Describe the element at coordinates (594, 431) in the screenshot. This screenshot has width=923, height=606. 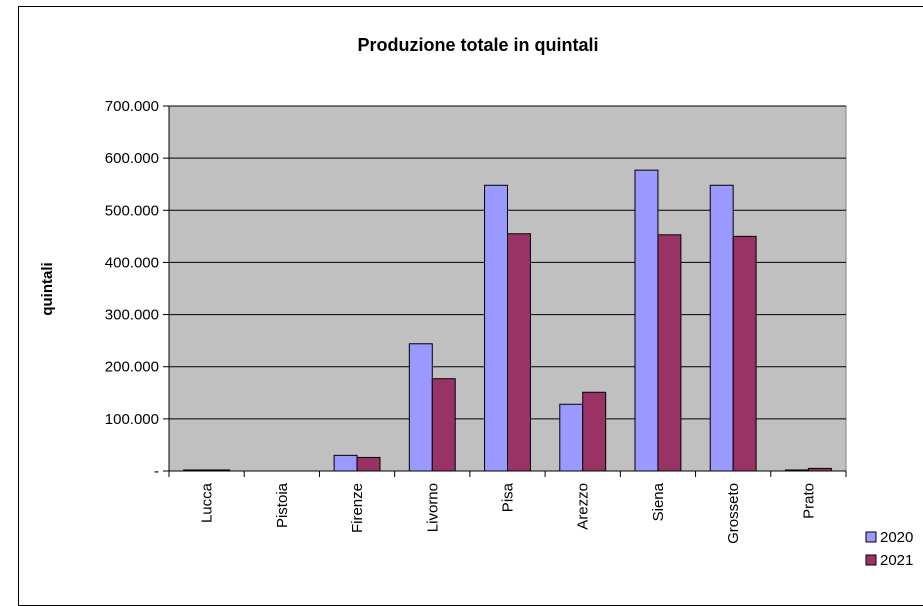
I see `bar-2021-arezzo` at that location.